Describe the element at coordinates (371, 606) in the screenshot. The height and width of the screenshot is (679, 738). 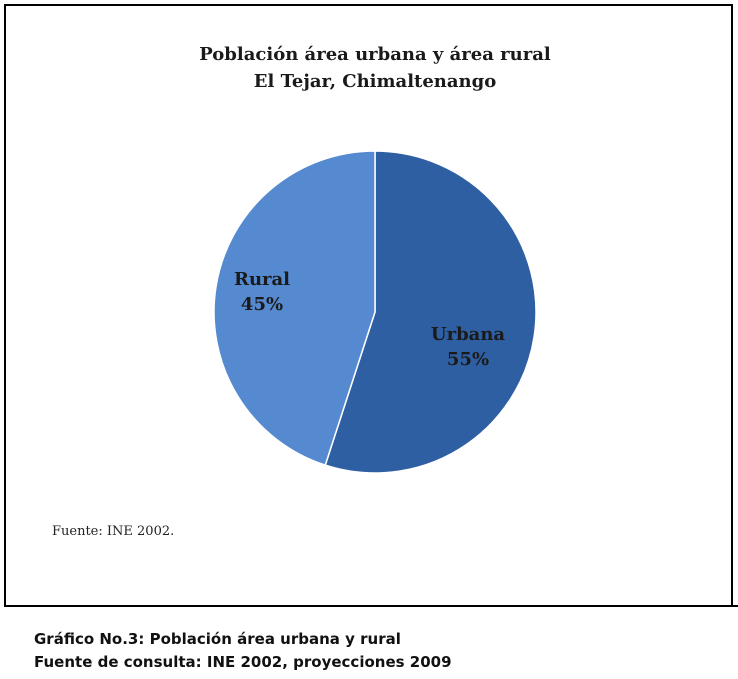
I see `caption-divider` at that location.